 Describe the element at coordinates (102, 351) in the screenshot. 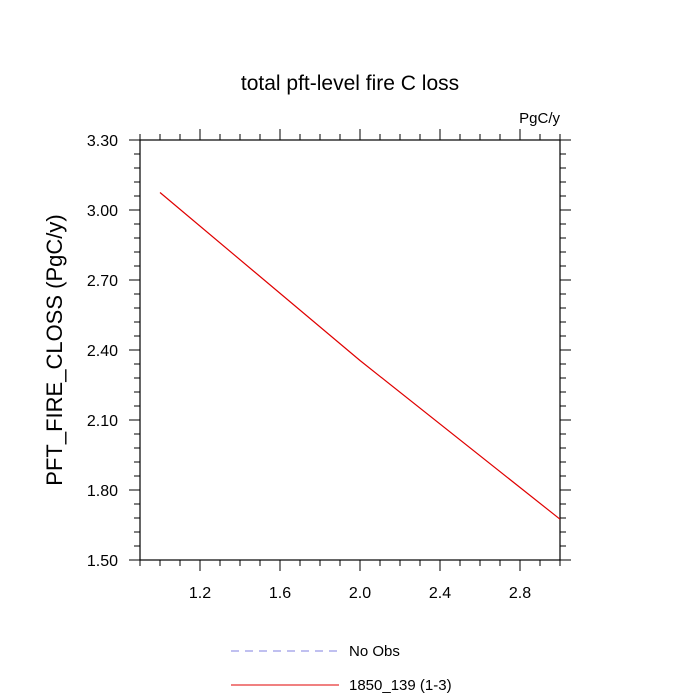

I see `y-tick-label: 2.40` at that location.